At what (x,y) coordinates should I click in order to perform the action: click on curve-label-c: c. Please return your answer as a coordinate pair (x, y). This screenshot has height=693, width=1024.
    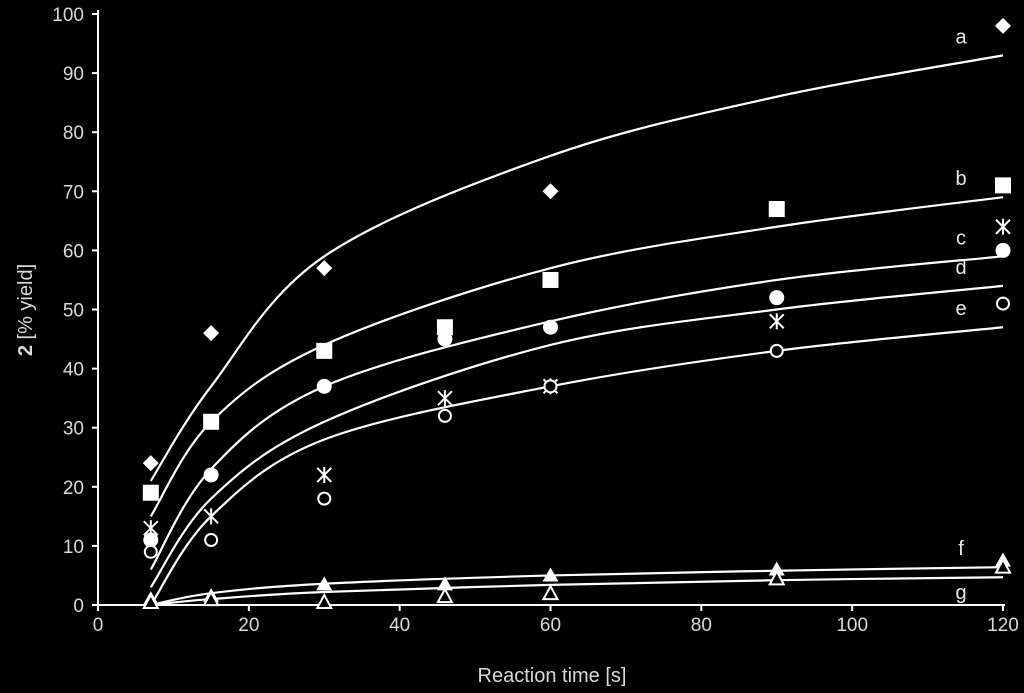
    Looking at the image, I should click on (961, 238).